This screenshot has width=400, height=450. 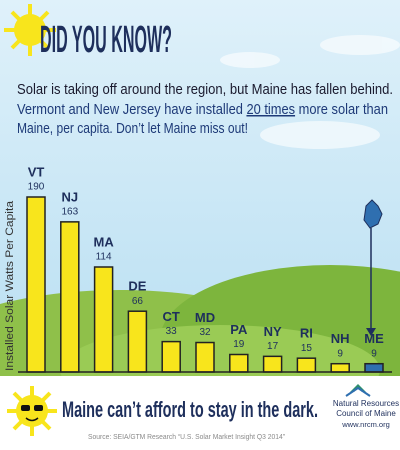 What do you see at coordinates (106, 40) in the screenshot?
I see `title: DID YOU KNOW?` at bounding box center [106, 40].